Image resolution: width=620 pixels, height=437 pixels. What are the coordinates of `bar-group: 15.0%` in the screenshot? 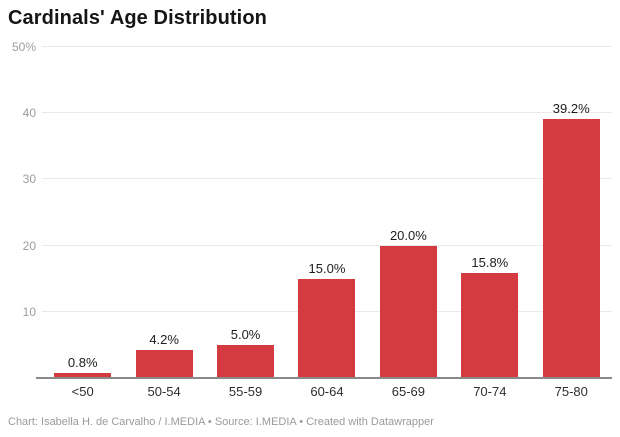 It's located at (326, 212).